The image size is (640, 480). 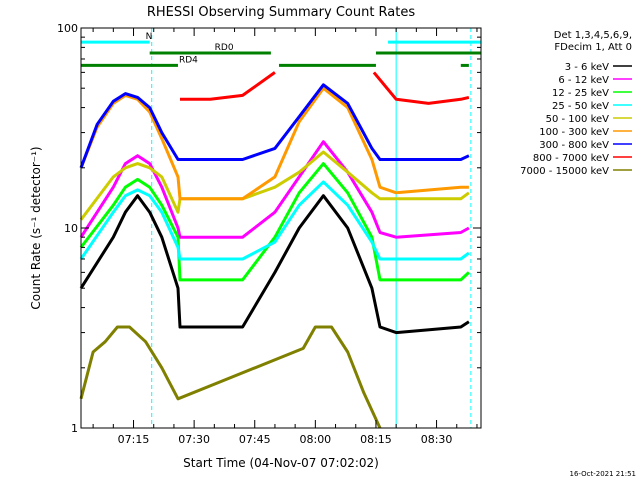 I want to click on footer-date: 16-Oct-2021 21:51, so click(x=603, y=474).